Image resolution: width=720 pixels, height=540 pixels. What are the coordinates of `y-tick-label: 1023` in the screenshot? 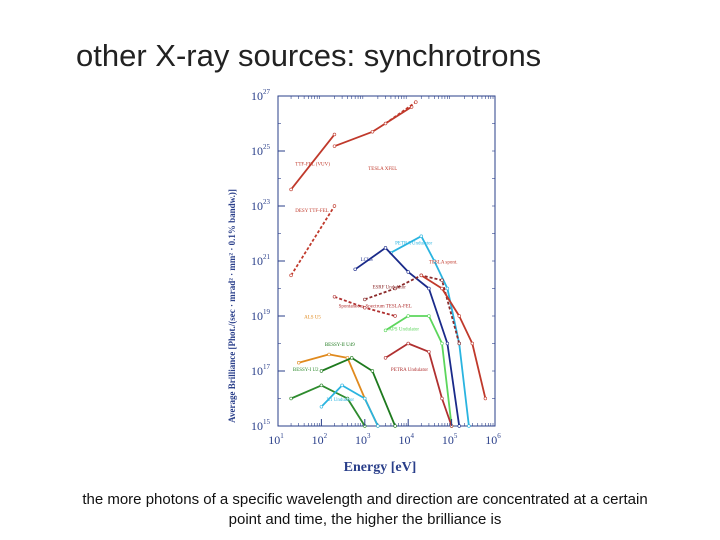 It's located at (261, 205).